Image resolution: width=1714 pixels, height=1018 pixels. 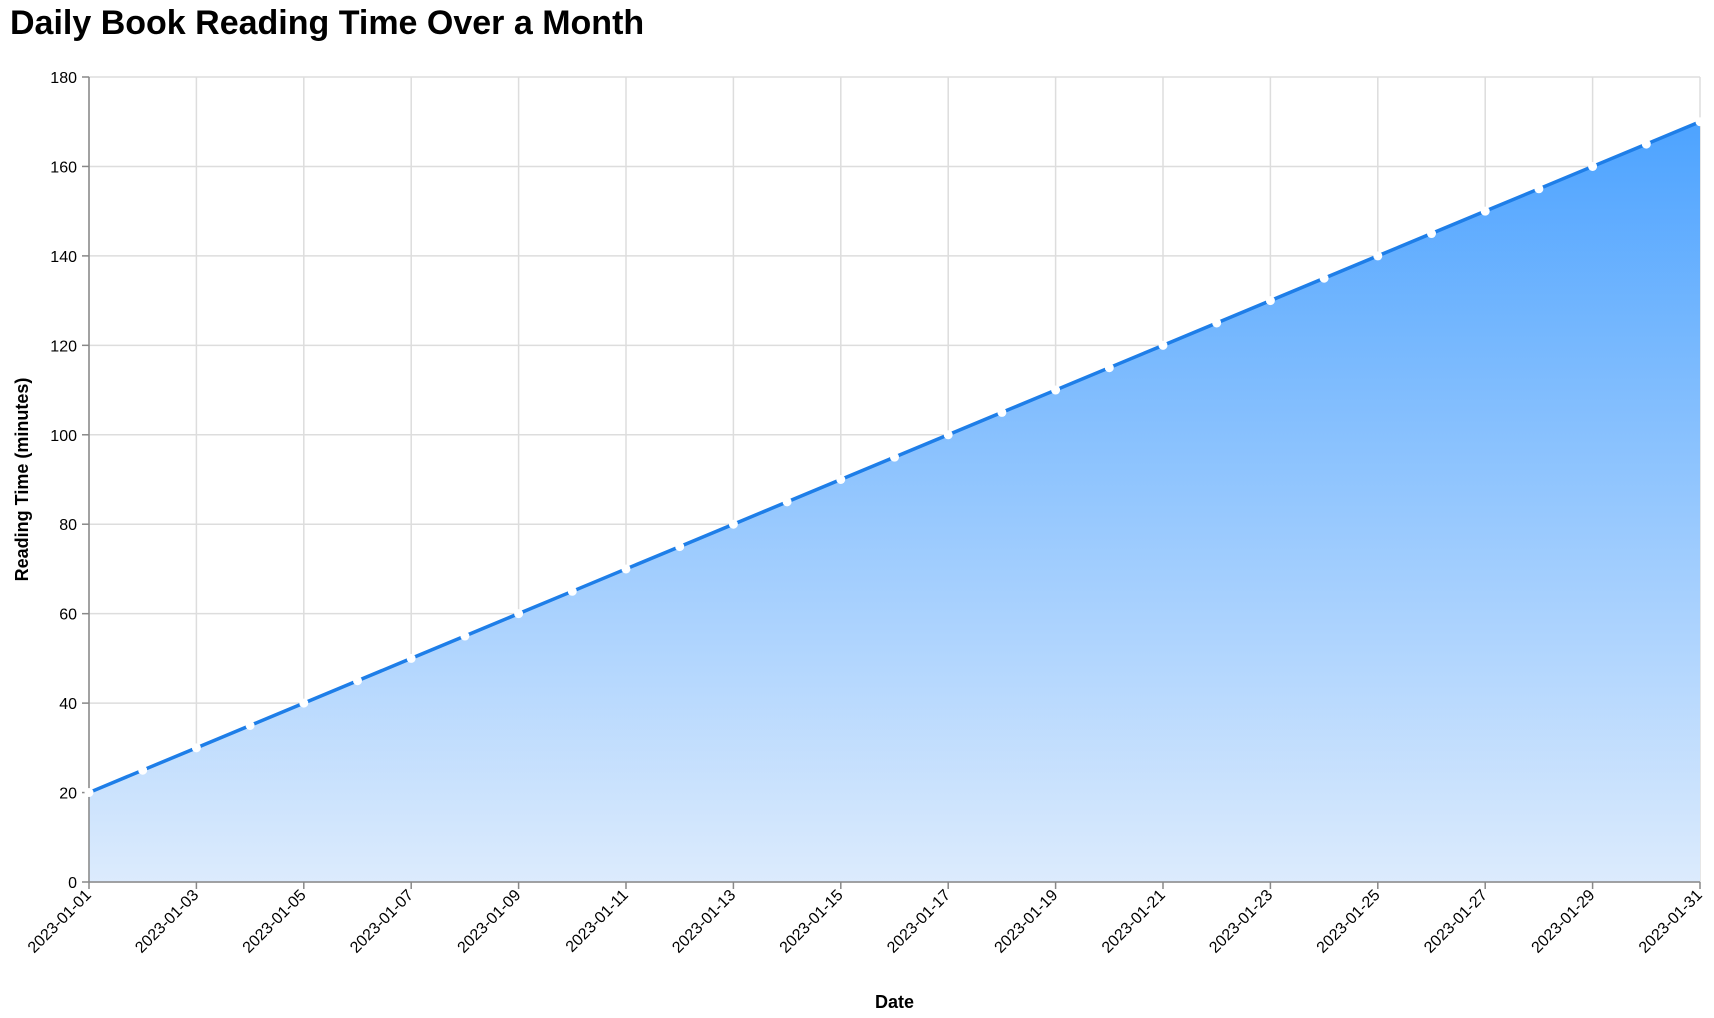 I want to click on y-tick-label: 40, so click(x=68, y=704).